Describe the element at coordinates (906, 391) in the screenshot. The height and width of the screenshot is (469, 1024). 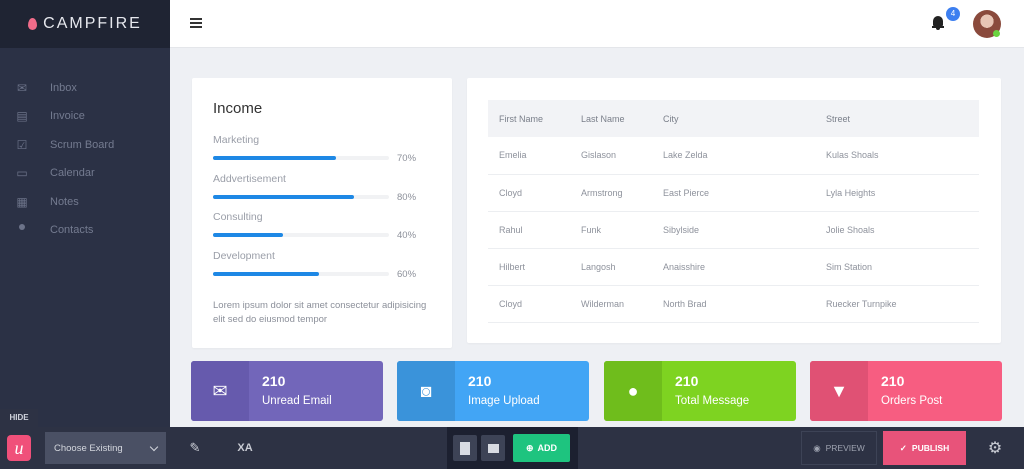
I see `stat-card-orders-post: ▼ 210 Orders Post` at that location.